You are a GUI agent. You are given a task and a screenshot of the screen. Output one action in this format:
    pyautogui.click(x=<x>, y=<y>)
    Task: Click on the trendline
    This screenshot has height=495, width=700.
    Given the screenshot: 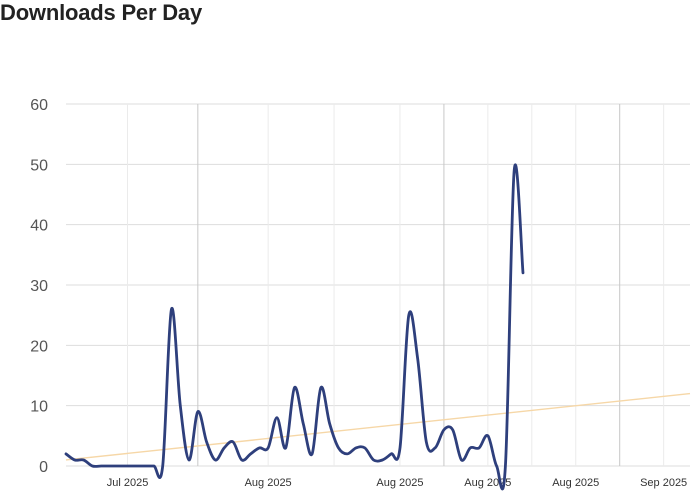 What is the action you would take?
    pyautogui.click(x=378, y=426)
    